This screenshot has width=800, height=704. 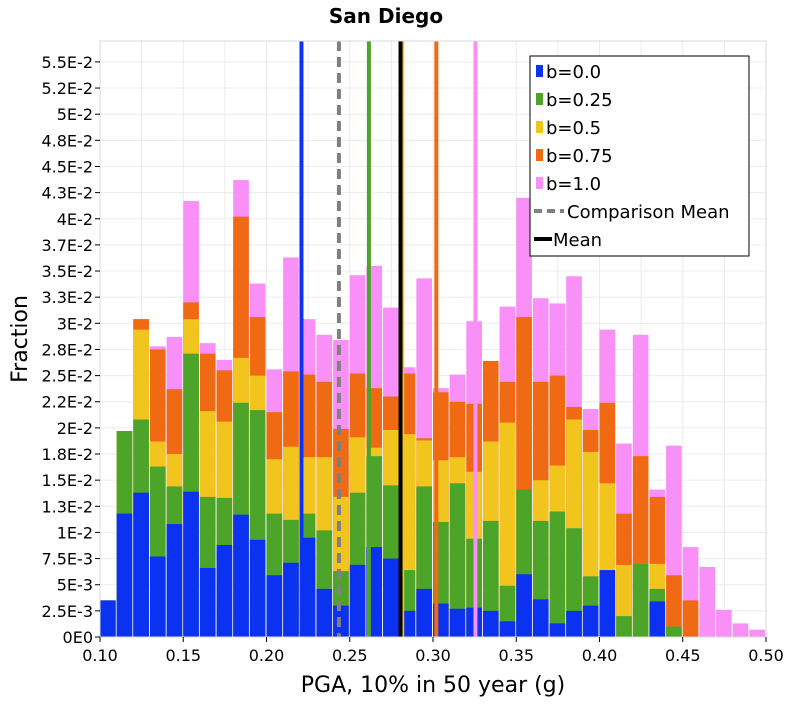 I want to click on legend-box, so click(x=639, y=156).